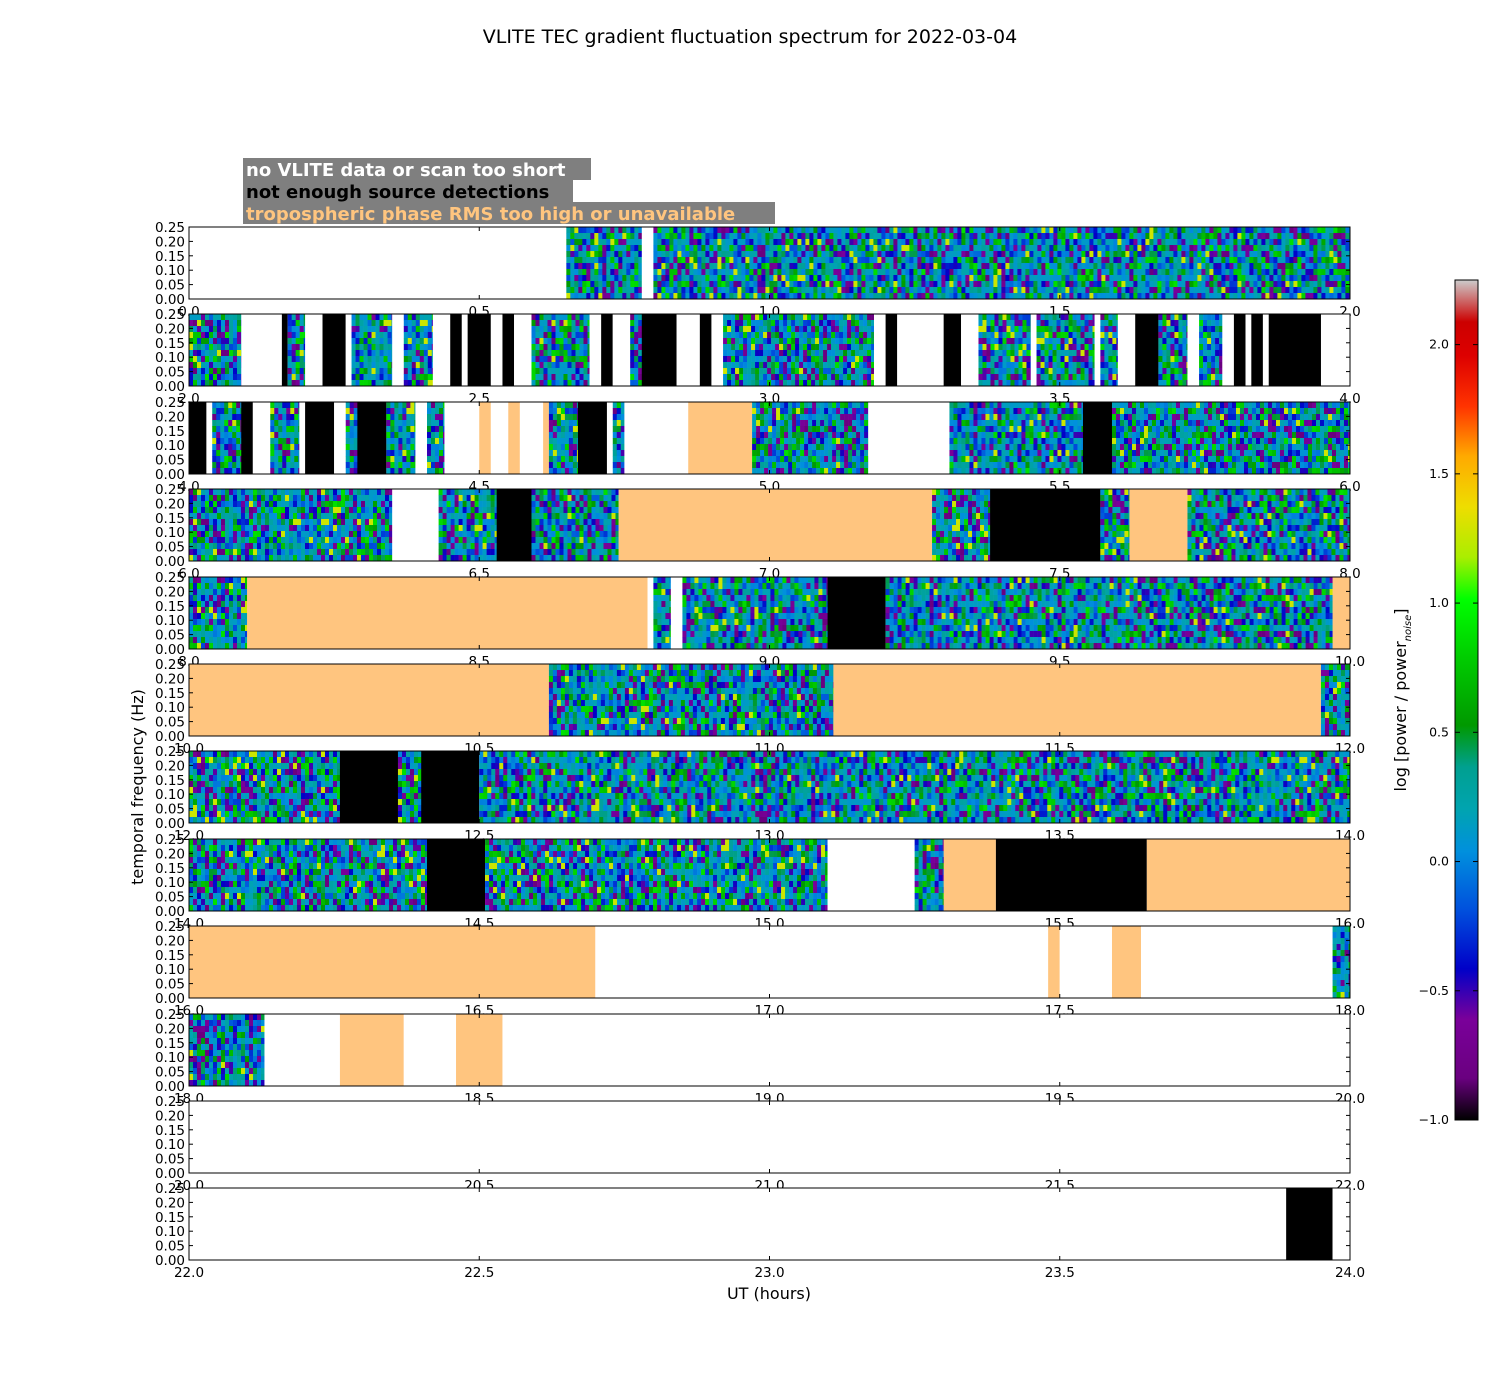 The height and width of the screenshot is (1400, 1500). I want to click on flag-segment, so click(514, 438).